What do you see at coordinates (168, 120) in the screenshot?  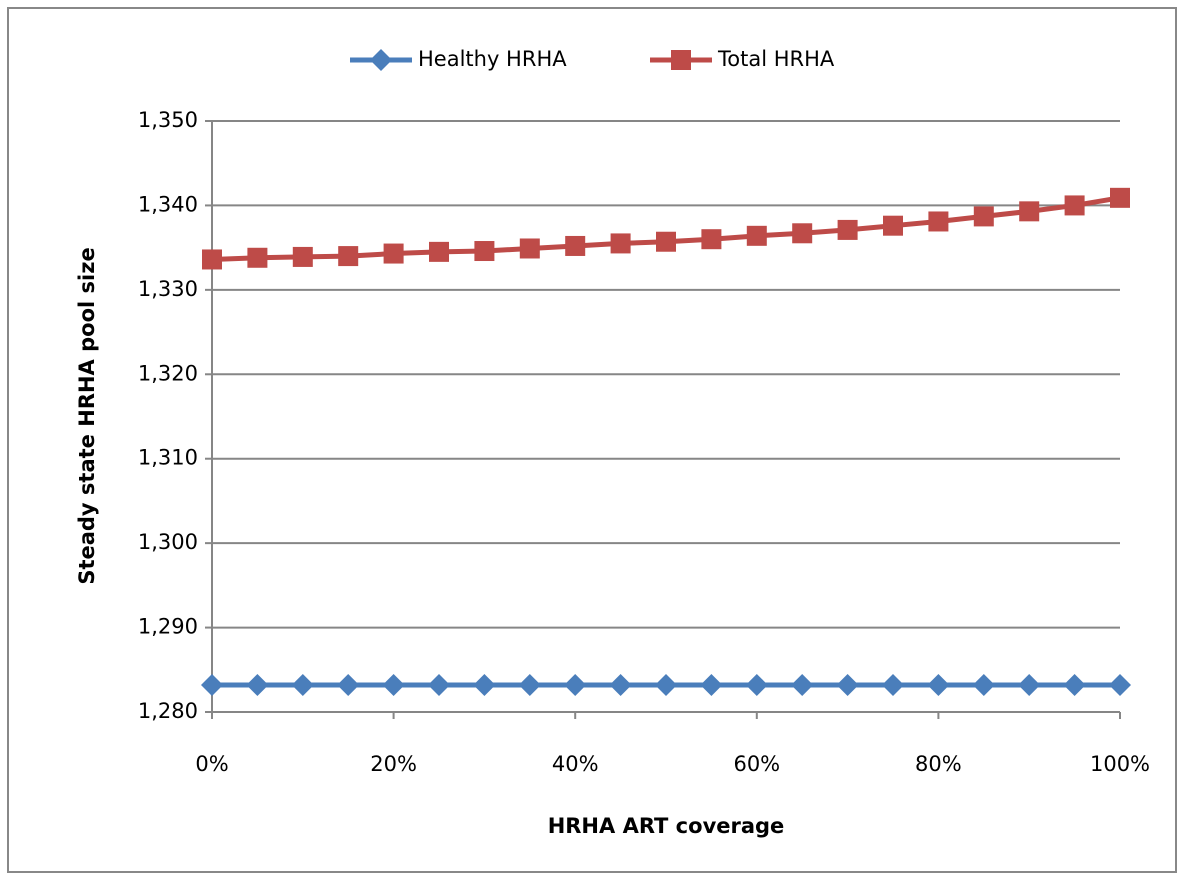 I see `y-tick-label: 1,350` at bounding box center [168, 120].